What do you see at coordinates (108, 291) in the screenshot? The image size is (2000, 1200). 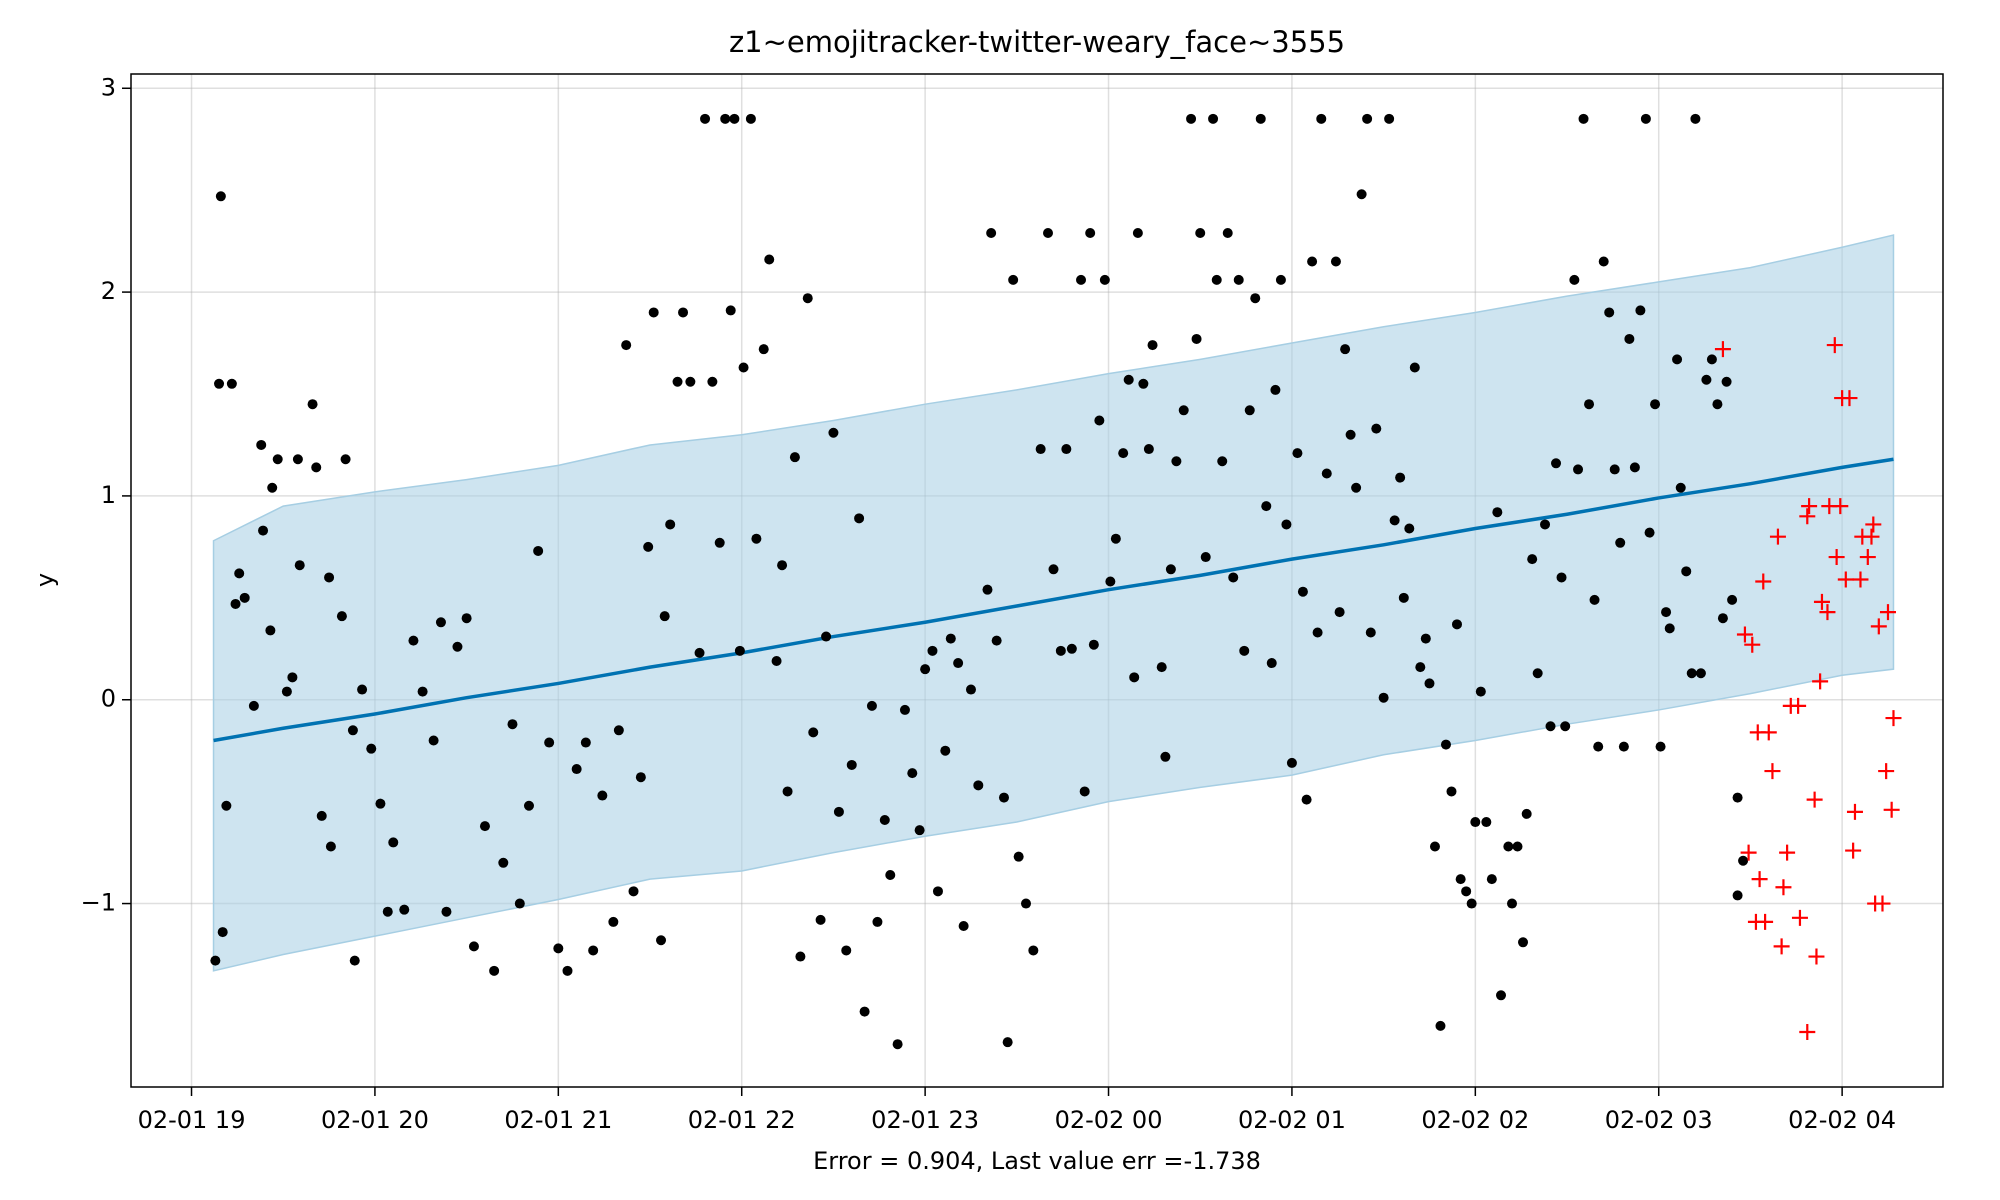 I see `y-tick-label: 2` at bounding box center [108, 291].